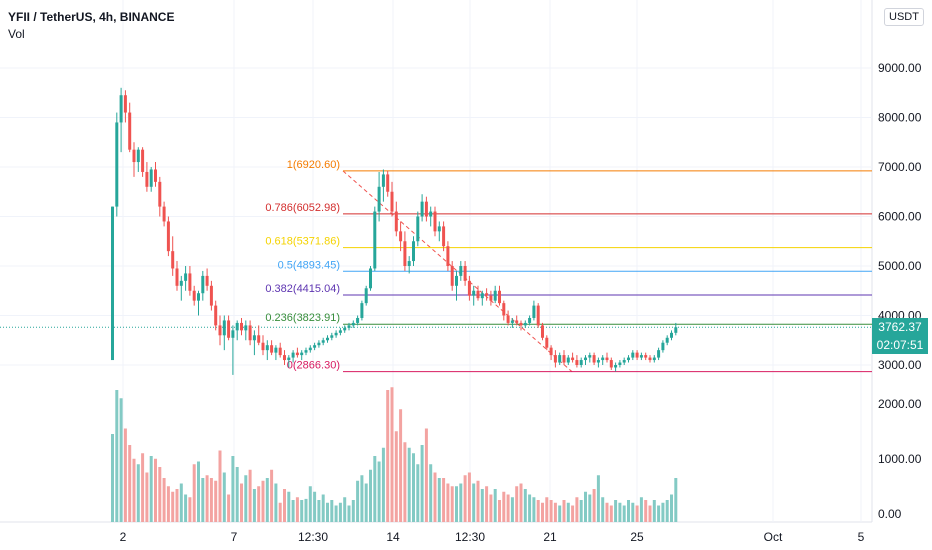  I want to click on price-tick-label: 6000.00, so click(900, 217).